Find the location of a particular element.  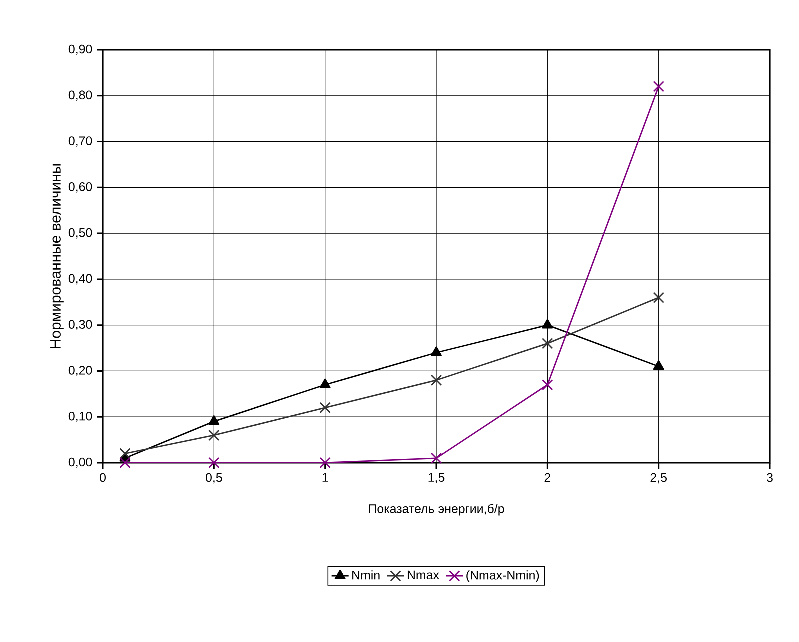

y-tick-label: 0,10 is located at coordinates (80, 417).